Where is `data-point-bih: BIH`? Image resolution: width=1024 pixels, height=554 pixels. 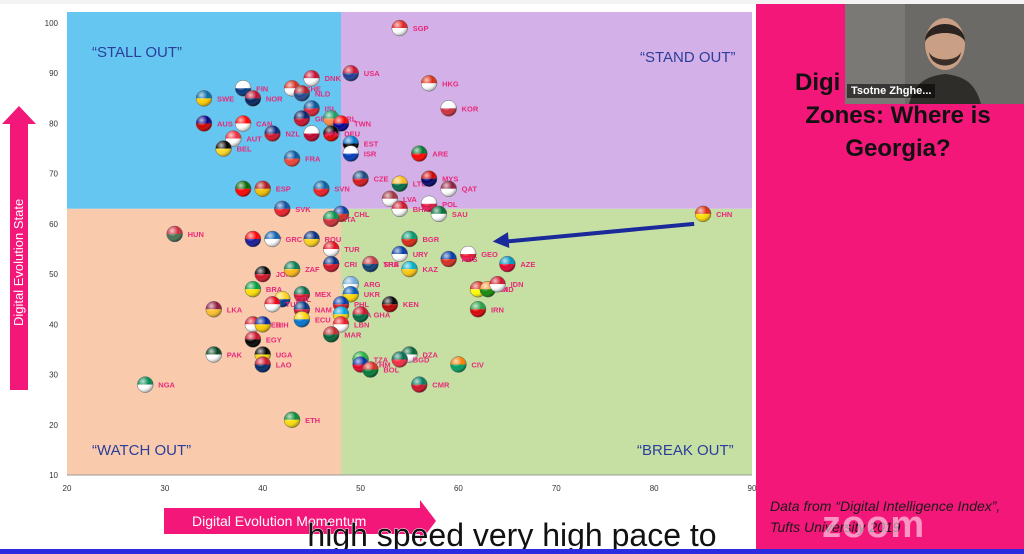 data-point-bih: BIH is located at coordinates (271, 324).